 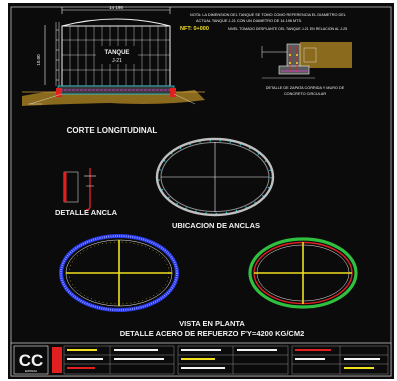 I want to click on logo-caption: EMPRESA, so click(x=31, y=371).